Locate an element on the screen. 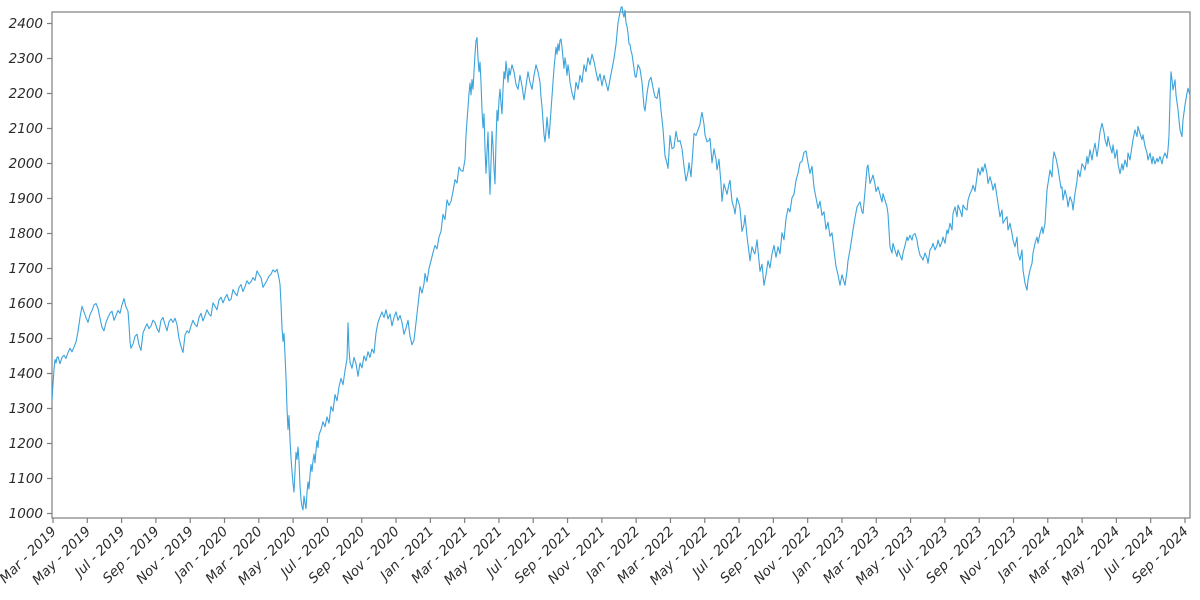  y-tick-label: 1300 is located at coordinates (26, 409).